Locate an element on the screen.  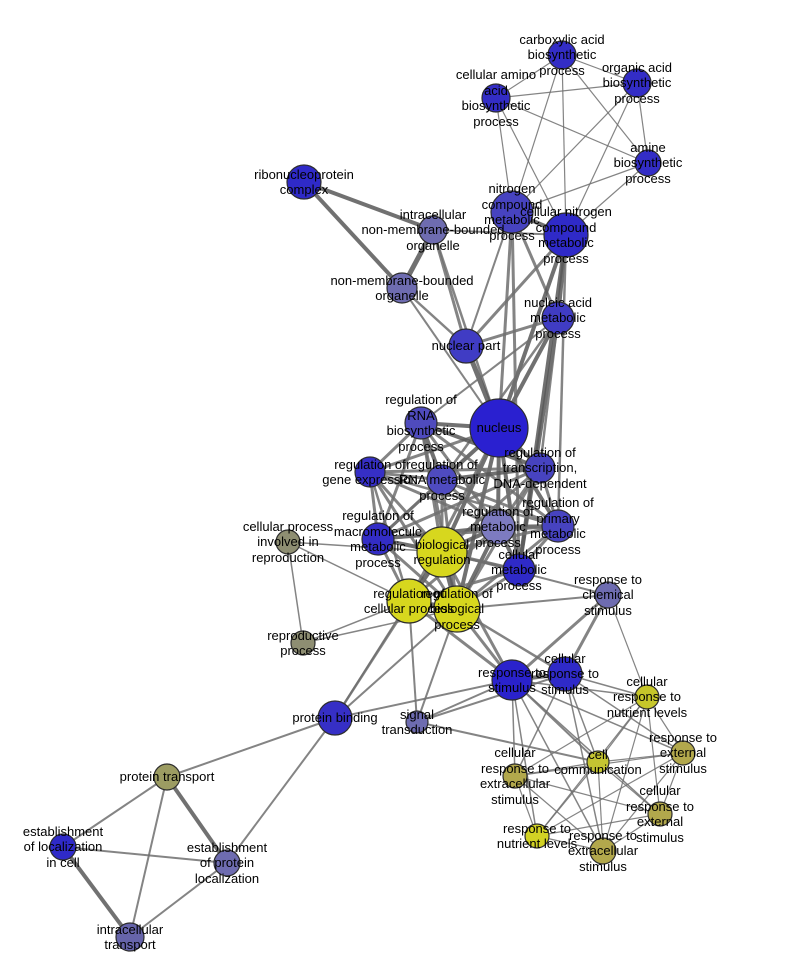
edge-cell-communication--signal-transduction is located at coordinates (507, 742).